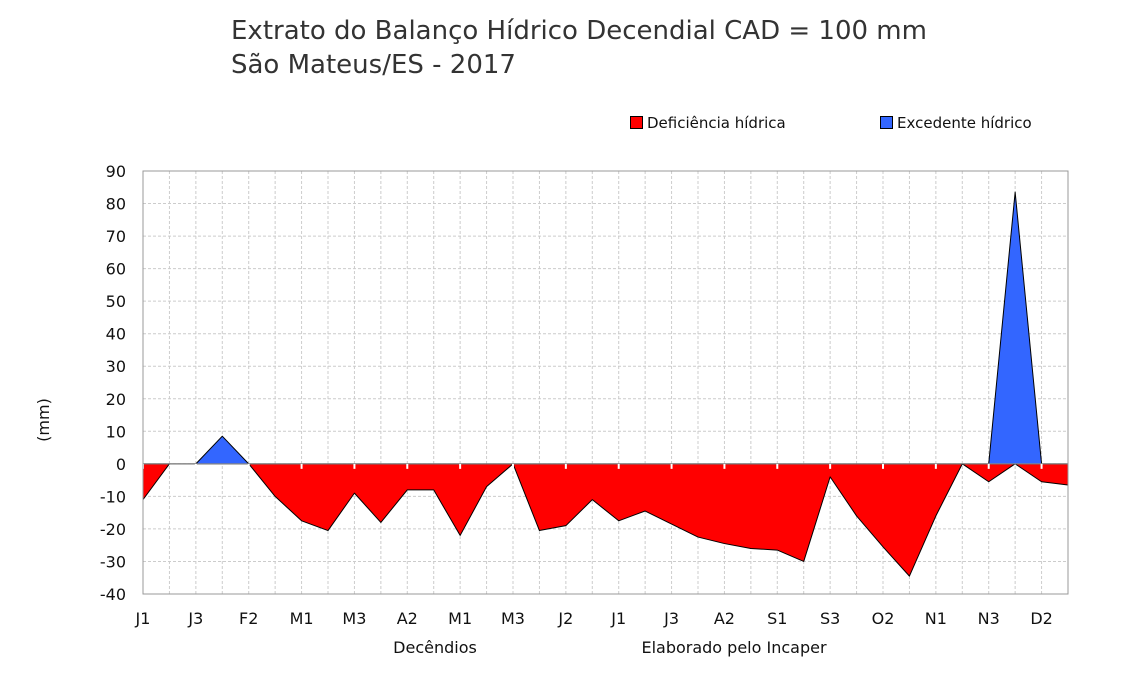  Describe the element at coordinates (116, 366) in the screenshot. I see `y-tick-label: 30` at that location.